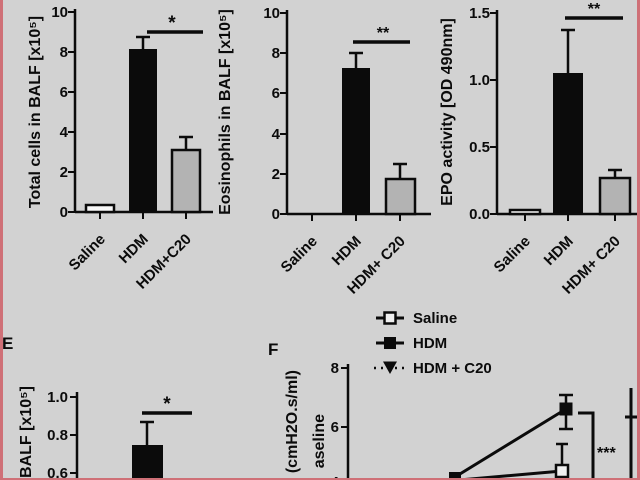 This screenshot has width=640, height=480. What do you see at coordinates (606, 453) in the screenshot?
I see `panel-f-sig-label: ***` at bounding box center [606, 453].